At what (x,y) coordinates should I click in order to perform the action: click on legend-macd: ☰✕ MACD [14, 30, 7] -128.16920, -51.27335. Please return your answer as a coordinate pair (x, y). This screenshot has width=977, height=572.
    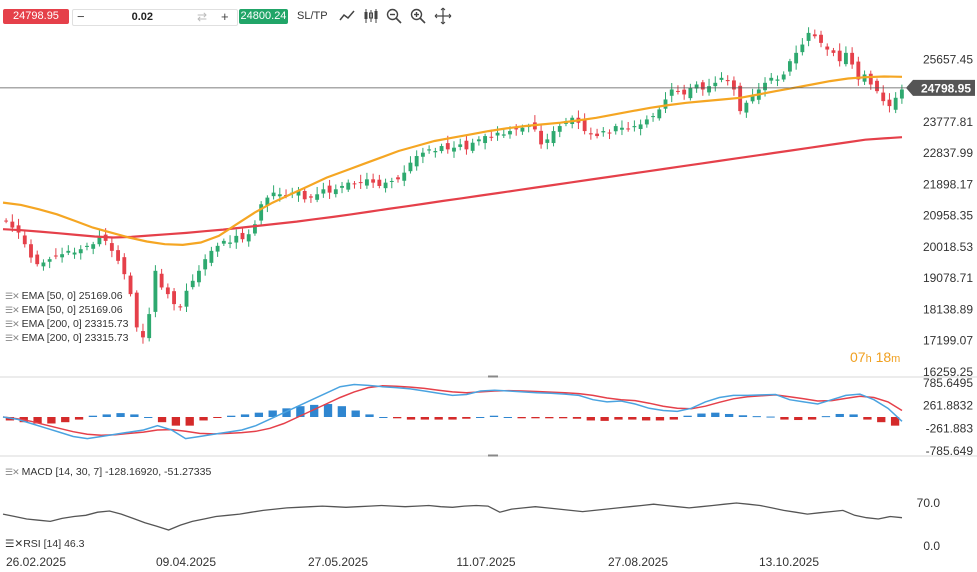
    Looking at the image, I should click on (108, 472).